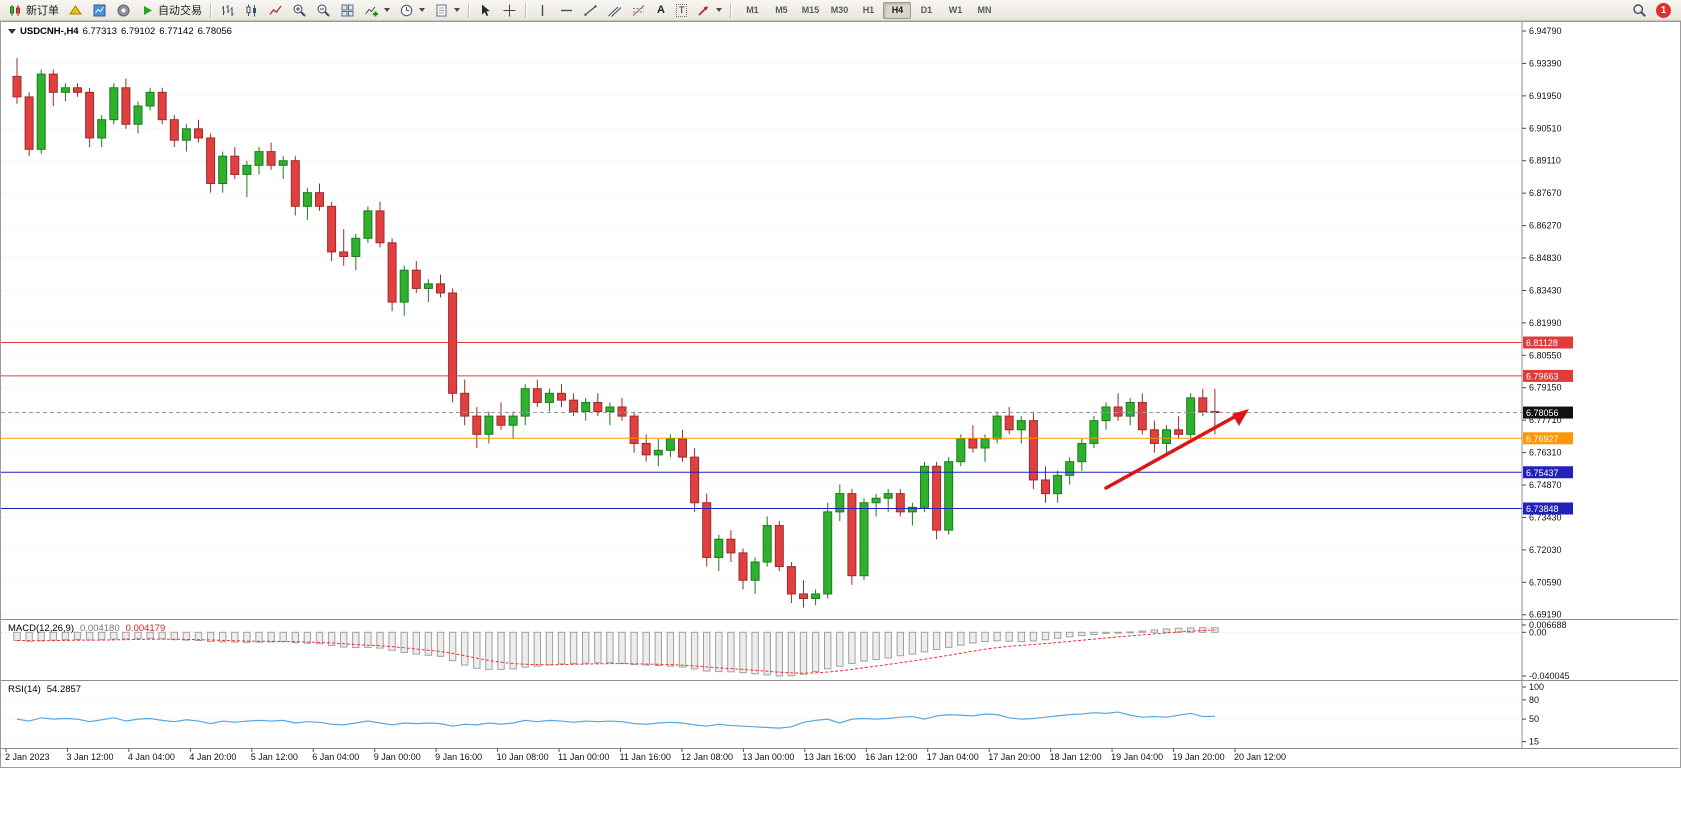 The height and width of the screenshot is (825, 1681). I want to click on line-chart-icon, so click(275, 10).